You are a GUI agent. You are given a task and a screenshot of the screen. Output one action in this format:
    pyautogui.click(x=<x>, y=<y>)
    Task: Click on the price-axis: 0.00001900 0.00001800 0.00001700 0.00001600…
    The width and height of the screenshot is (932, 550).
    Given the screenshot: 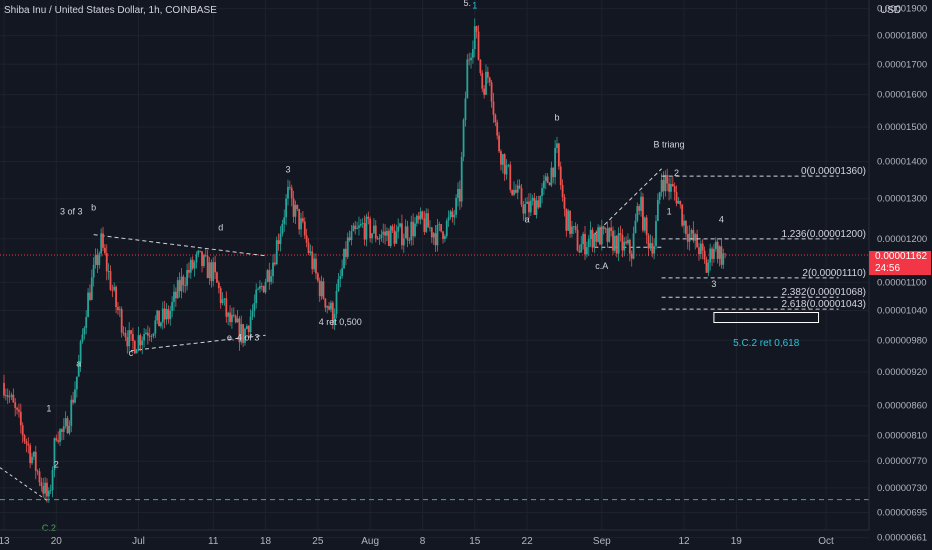 What is the action you would take?
    pyautogui.click(x=902, y=274)
    